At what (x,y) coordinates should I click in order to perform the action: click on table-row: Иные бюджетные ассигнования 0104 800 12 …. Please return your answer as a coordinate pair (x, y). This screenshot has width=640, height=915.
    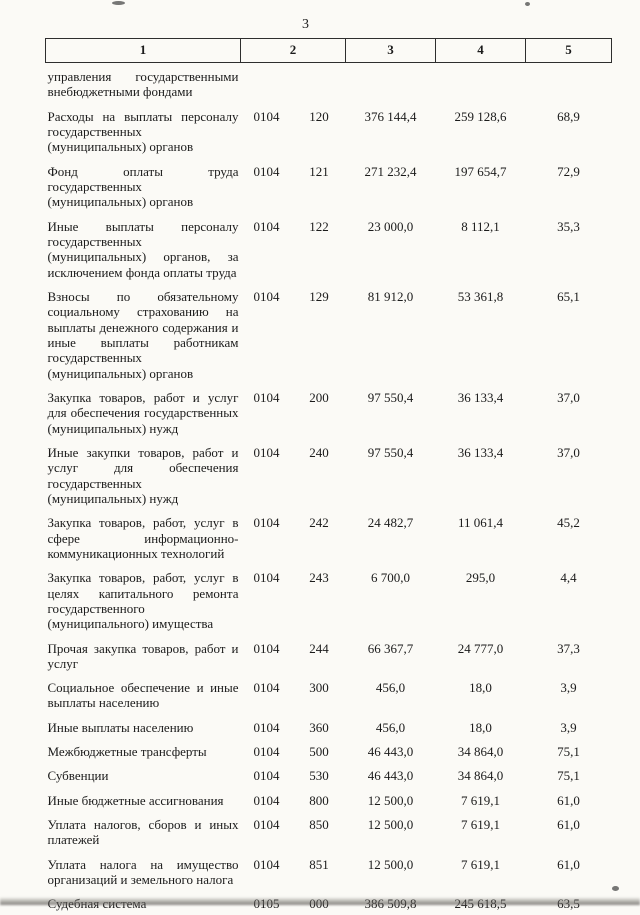
    Looking at the image, I should click on (329, 799).